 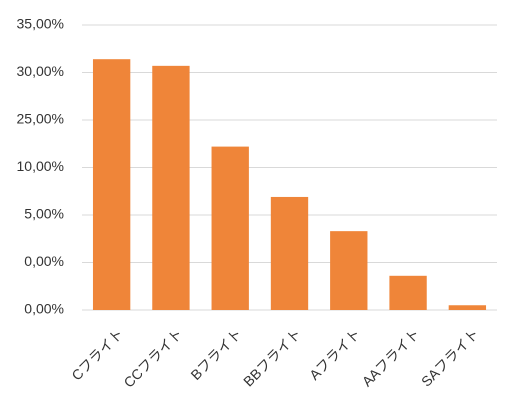 I want to click on x-tick-label: Bフライト, so click(x=216, y=354).